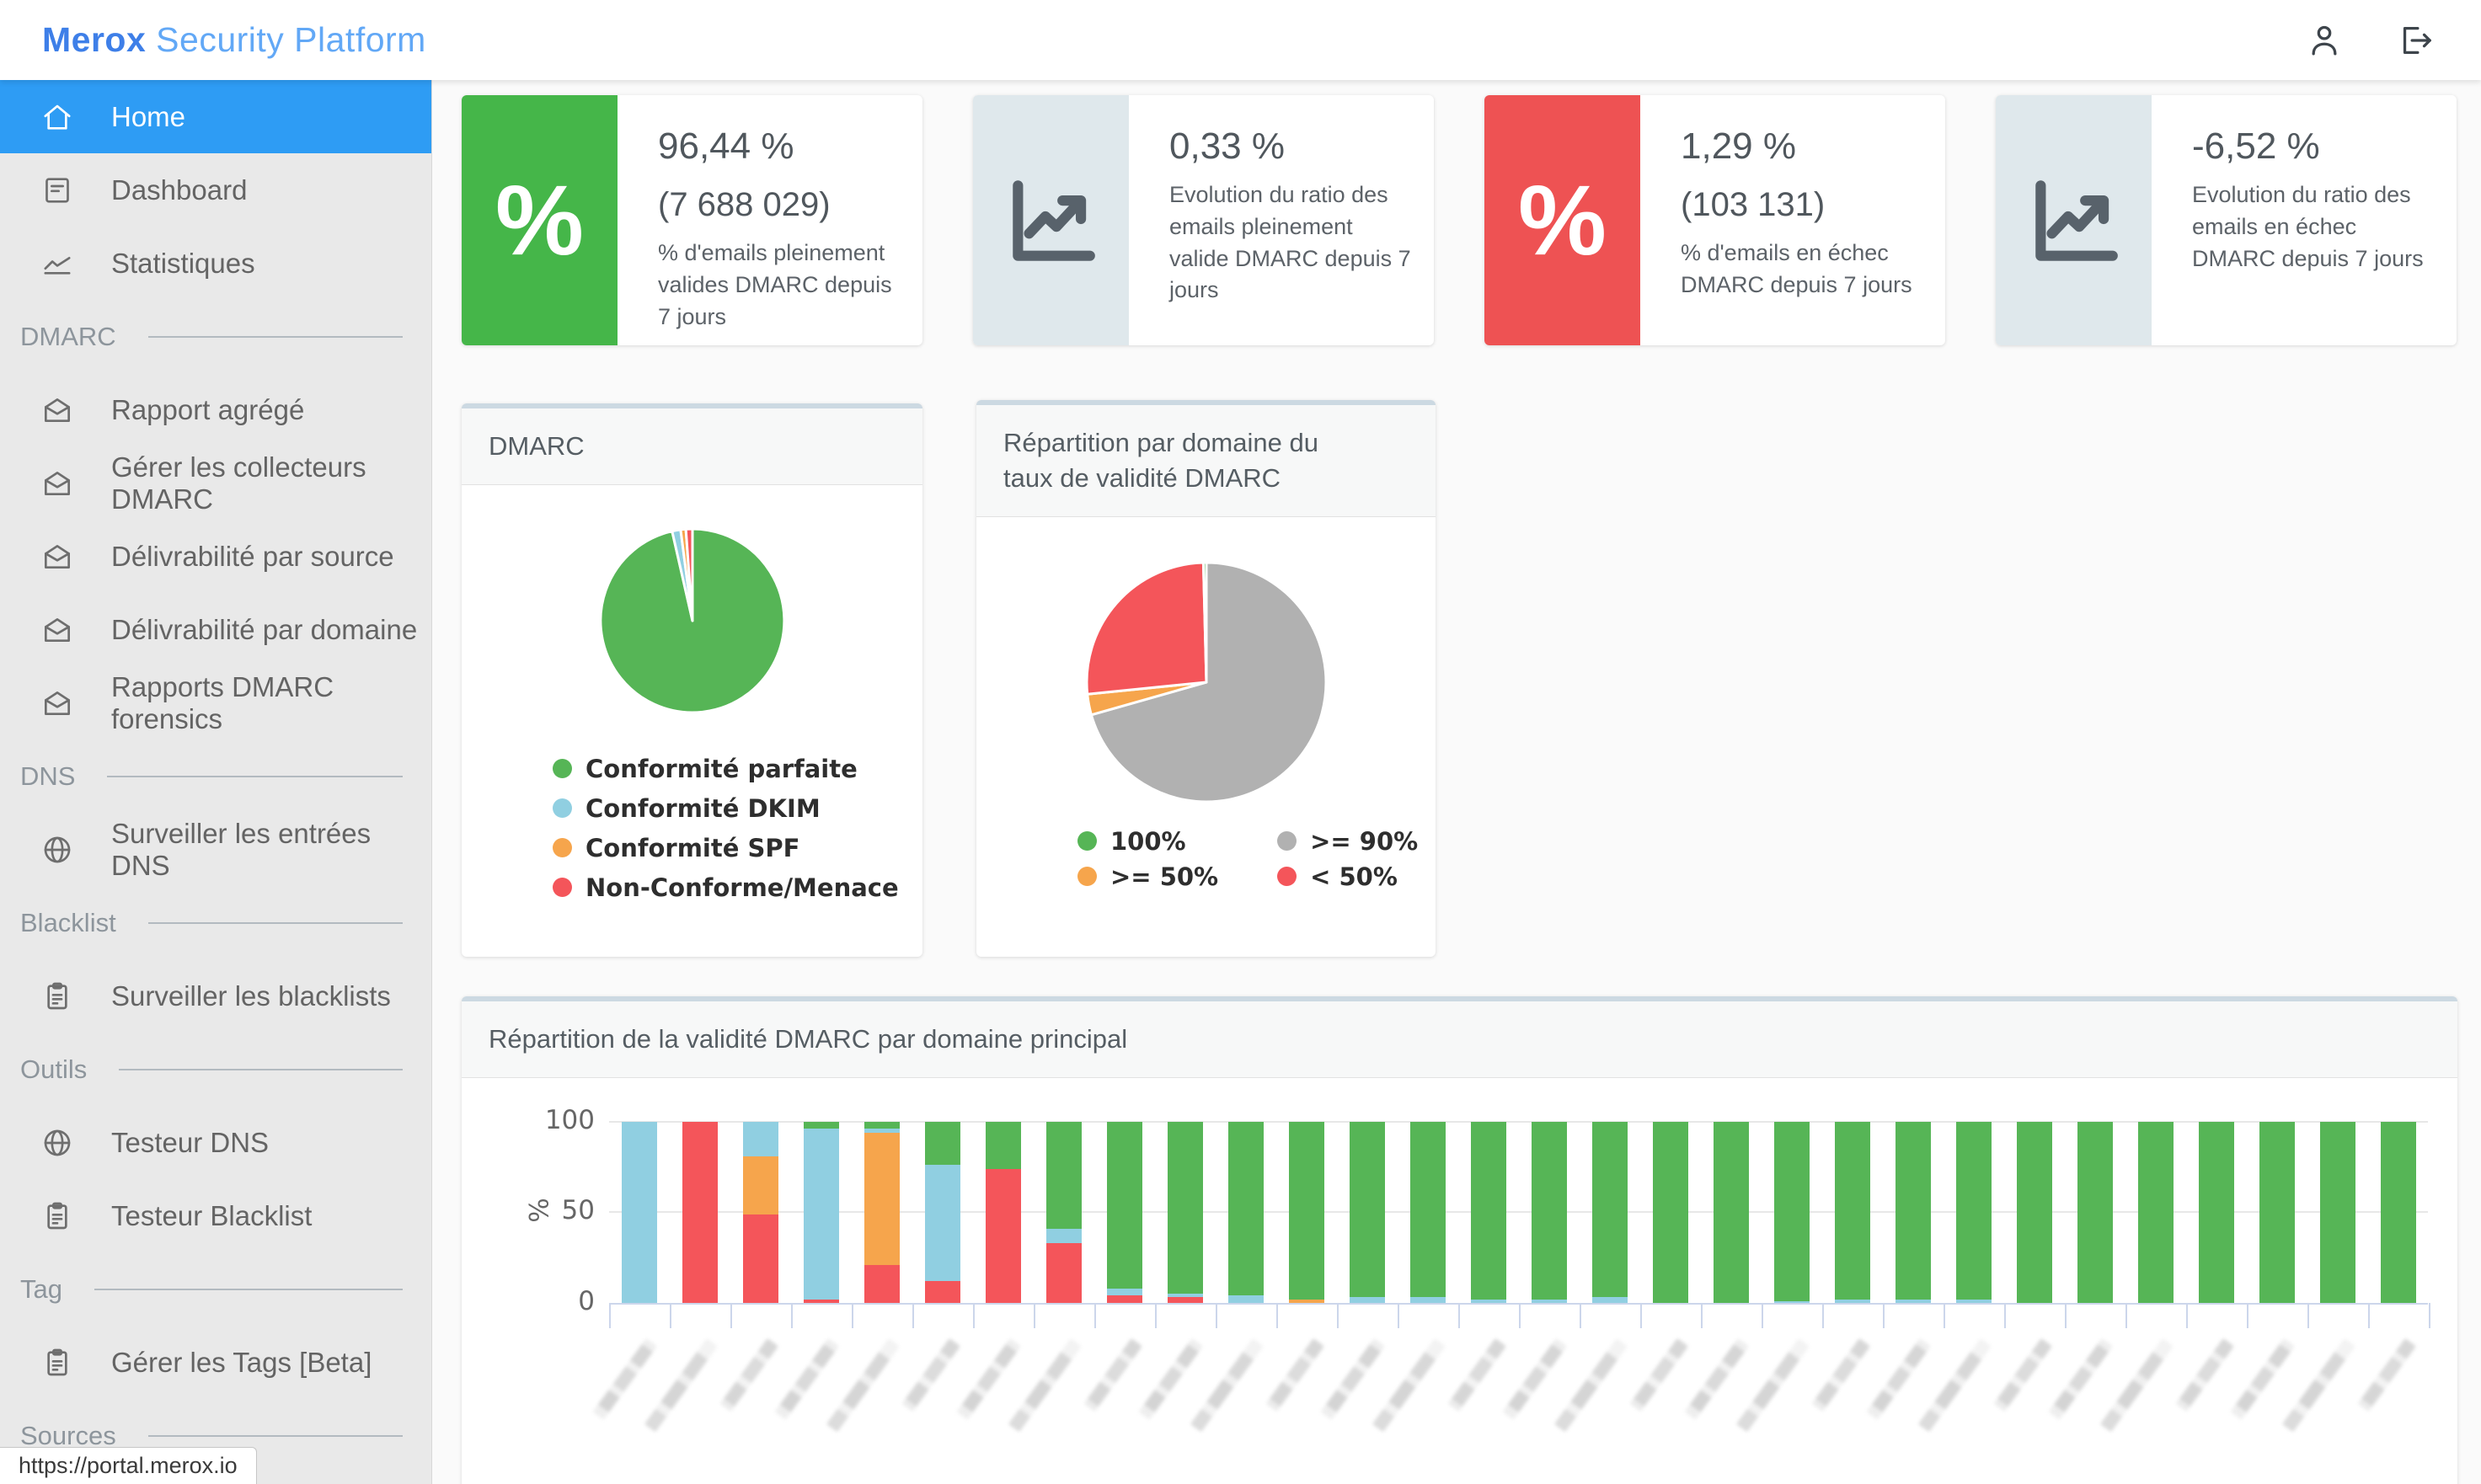  I want to click on section-divider, so click(255, 776).